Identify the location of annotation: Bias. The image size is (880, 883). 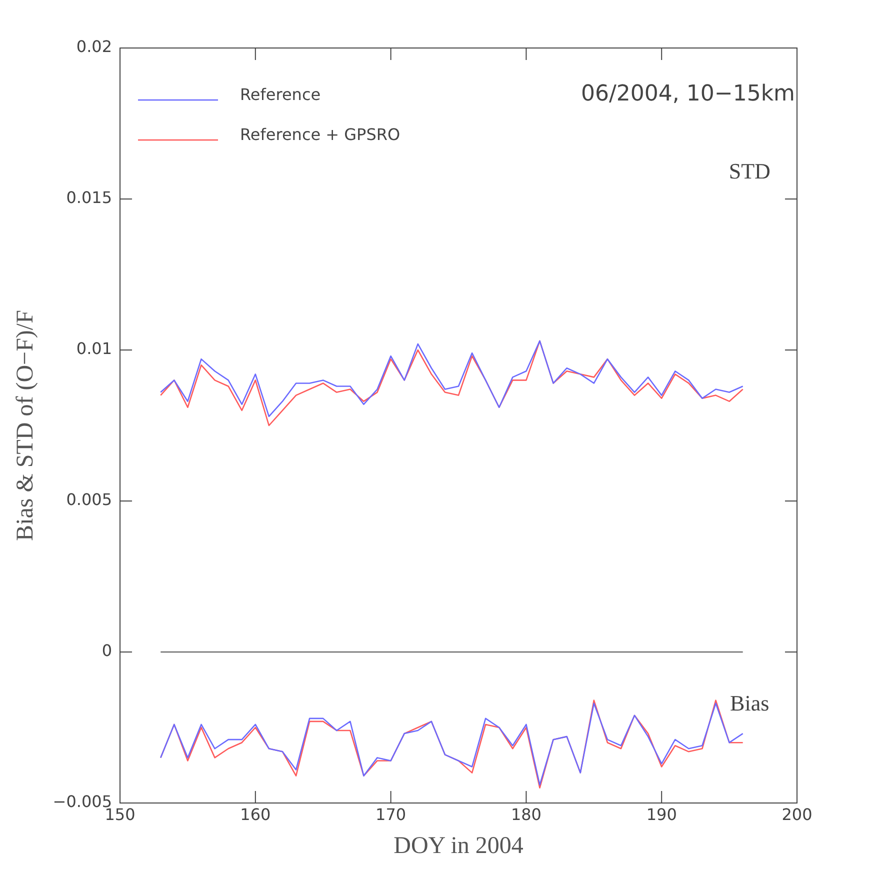
(750, 703).